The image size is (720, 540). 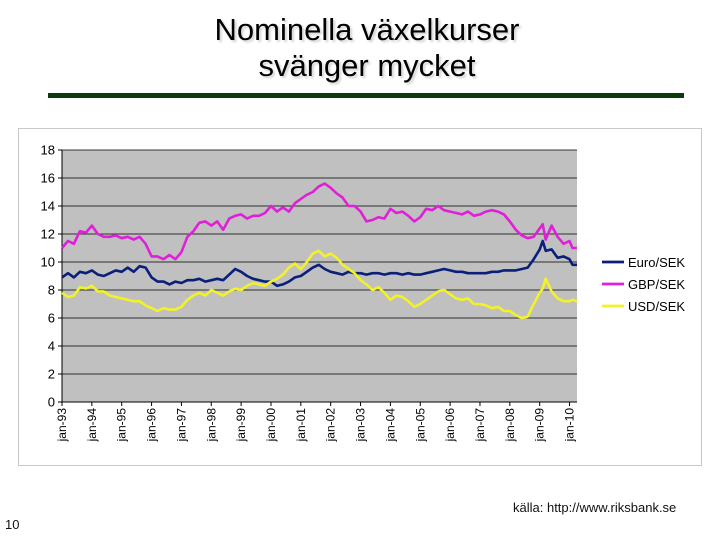 I want to click on x-tick-label: jan-00, so click(x=271, y=425).